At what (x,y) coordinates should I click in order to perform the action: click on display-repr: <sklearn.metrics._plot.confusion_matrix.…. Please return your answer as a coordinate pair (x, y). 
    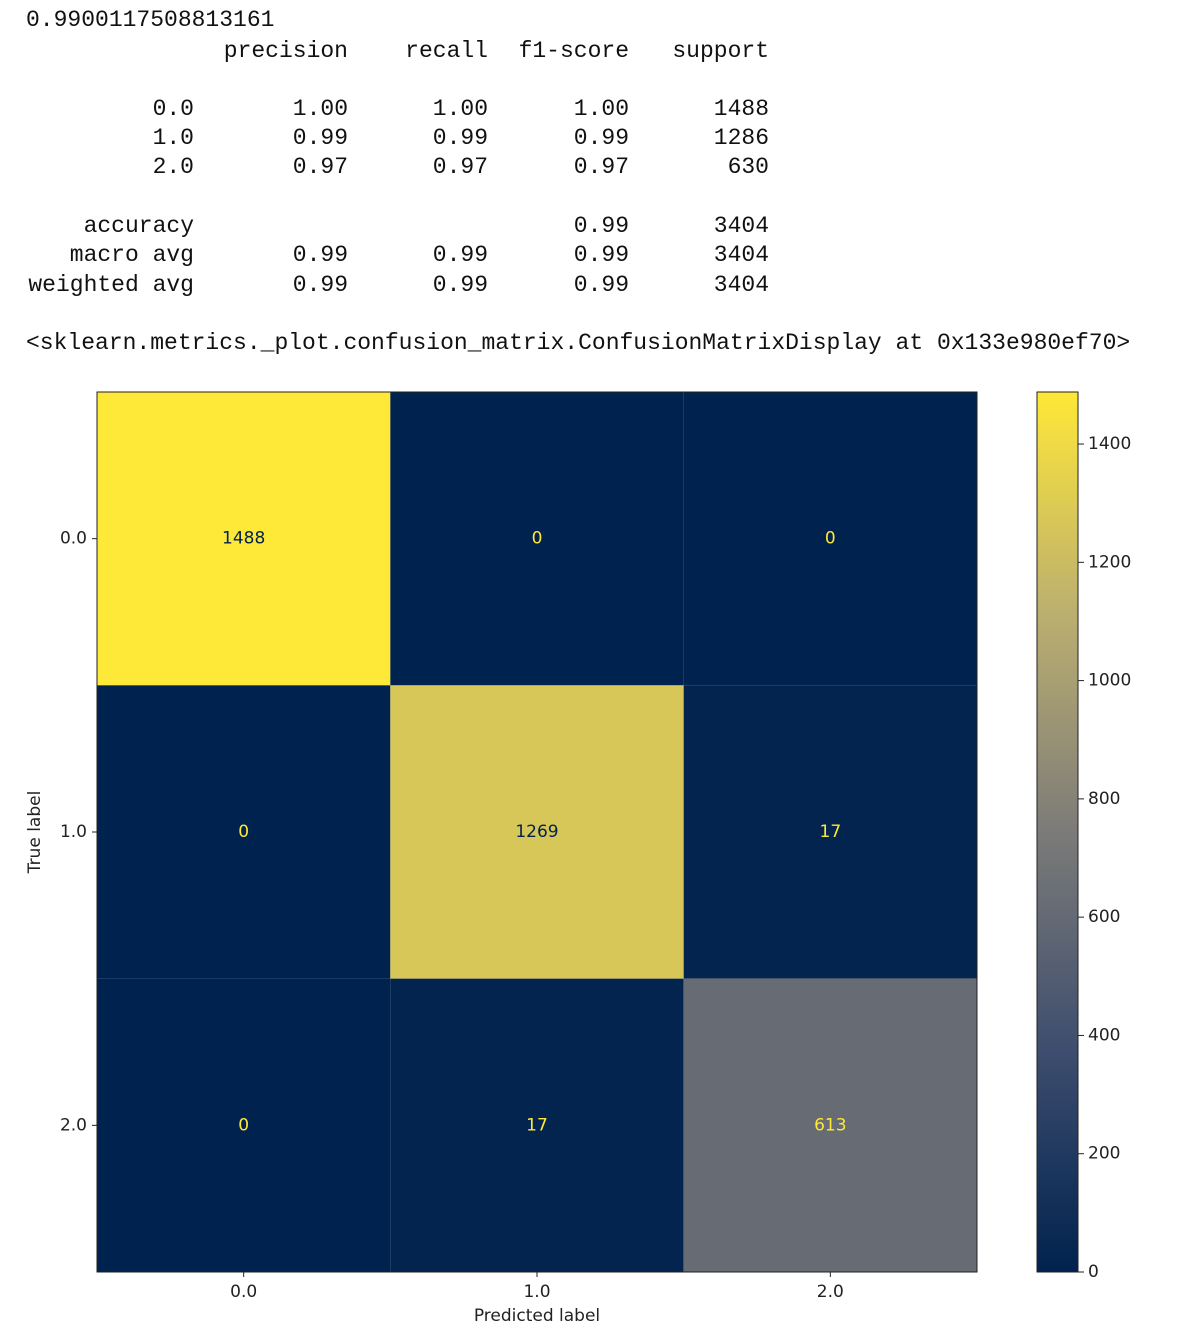
    Looking at the image, I should click on (578, 343).